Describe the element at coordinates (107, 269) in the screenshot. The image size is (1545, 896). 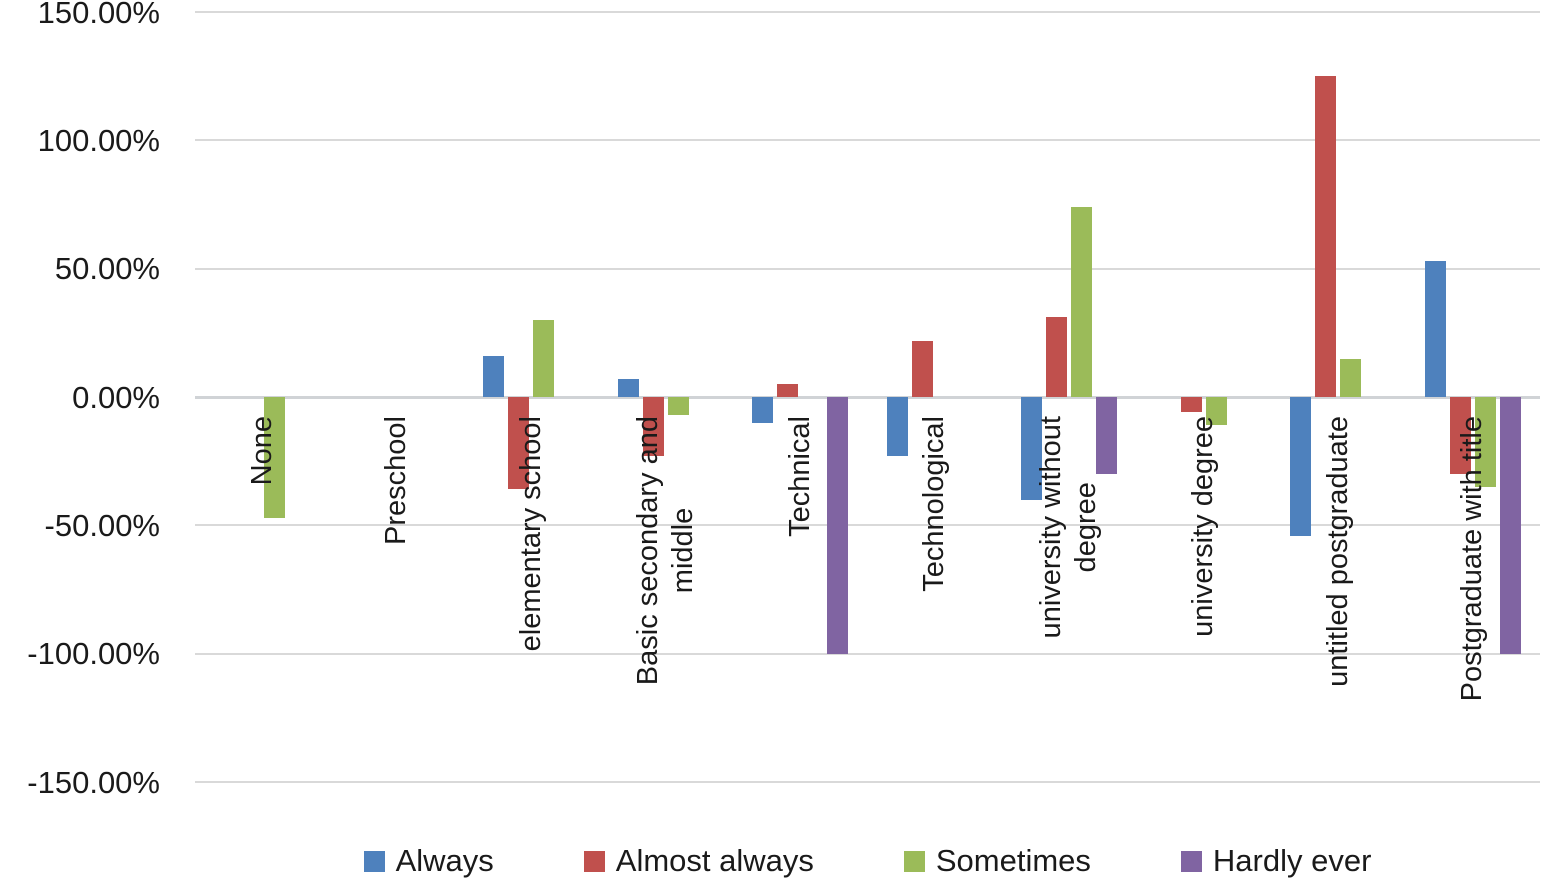
I see `y-tick-label-50-00-: 50.00%` at that location.